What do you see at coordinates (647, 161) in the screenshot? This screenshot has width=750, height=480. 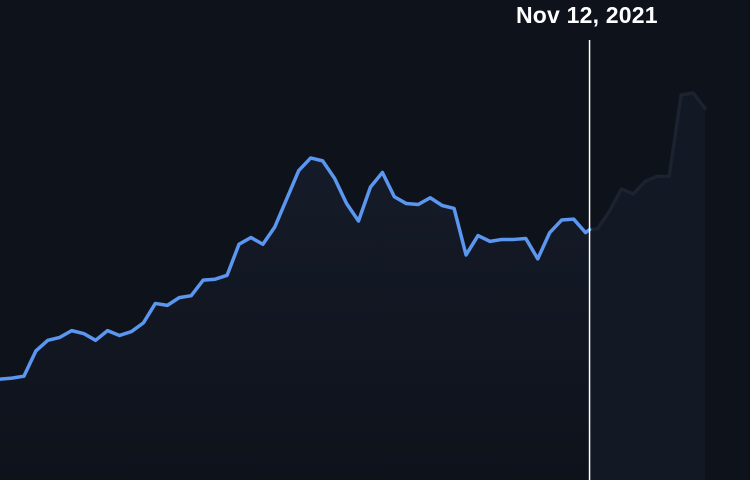 I see `series-line-dimmed` at bounding box center [647, 161].